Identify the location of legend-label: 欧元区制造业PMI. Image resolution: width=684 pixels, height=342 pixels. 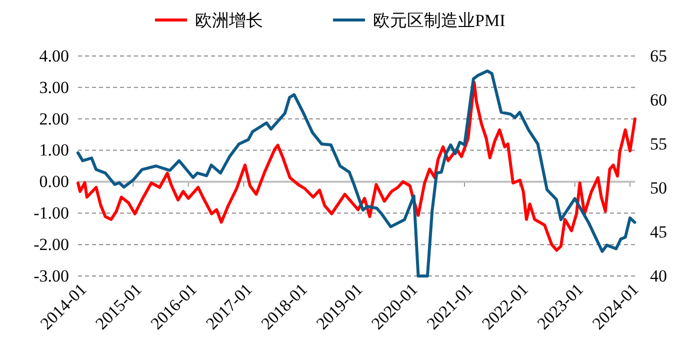
(439, 20).